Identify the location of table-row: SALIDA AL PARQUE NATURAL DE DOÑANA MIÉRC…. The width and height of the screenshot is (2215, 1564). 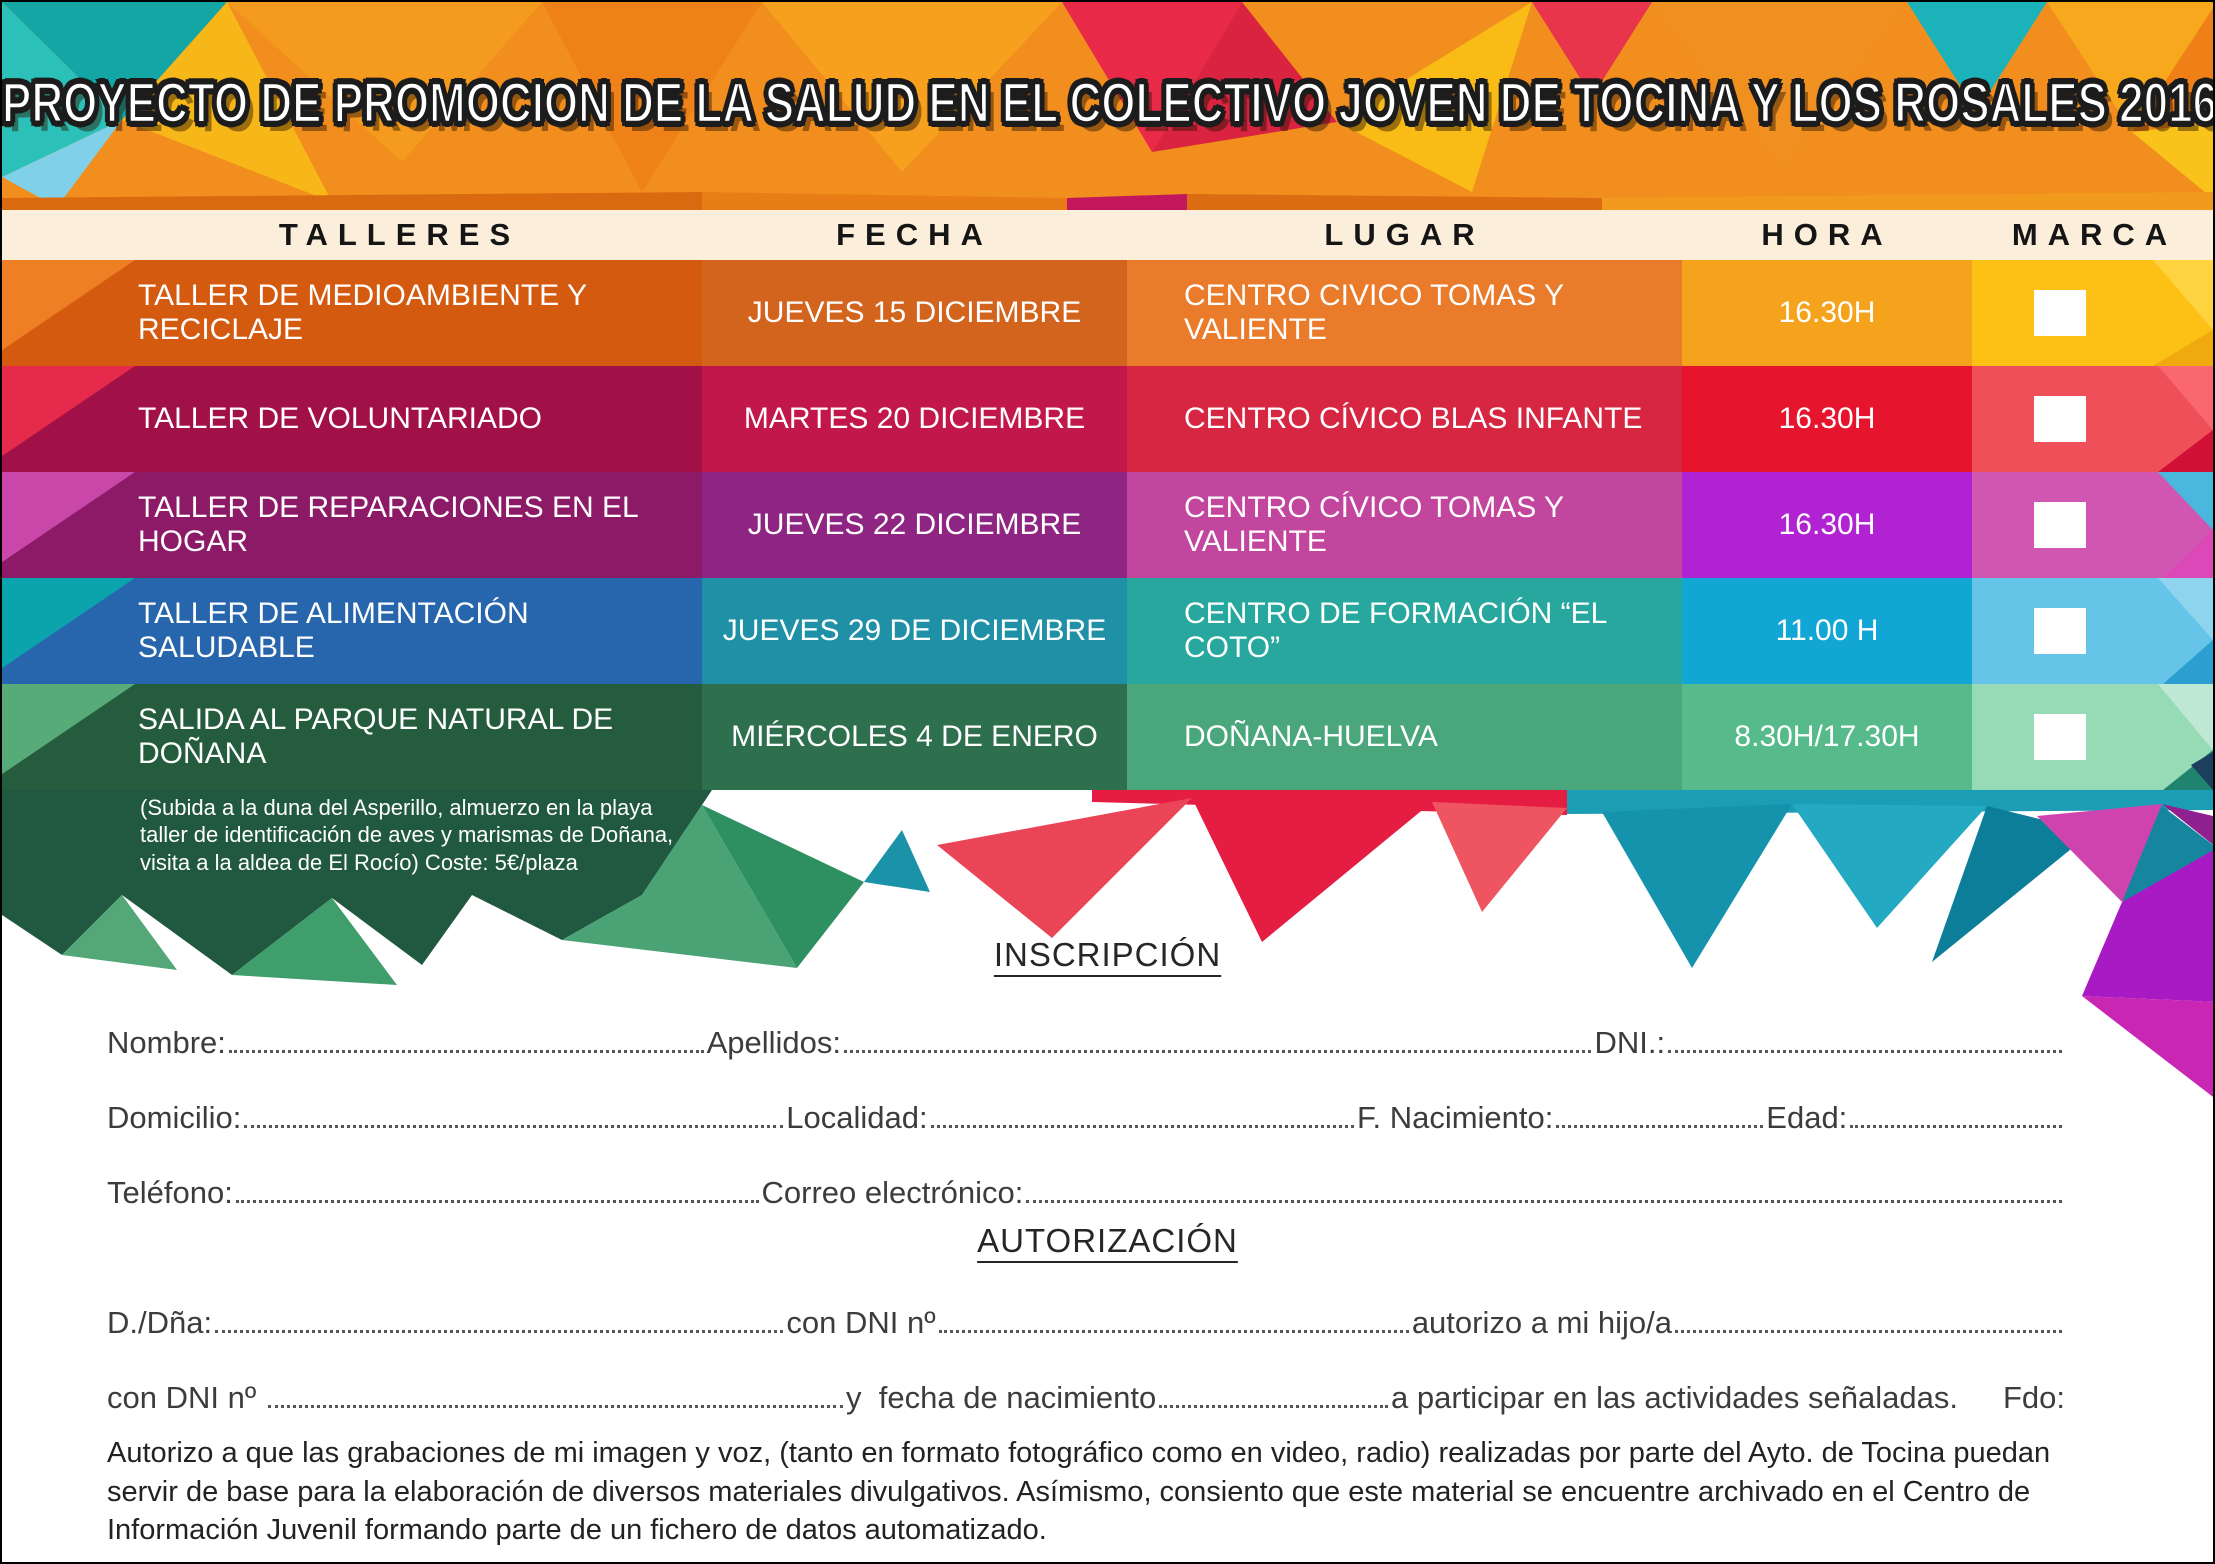
(1107, 737).